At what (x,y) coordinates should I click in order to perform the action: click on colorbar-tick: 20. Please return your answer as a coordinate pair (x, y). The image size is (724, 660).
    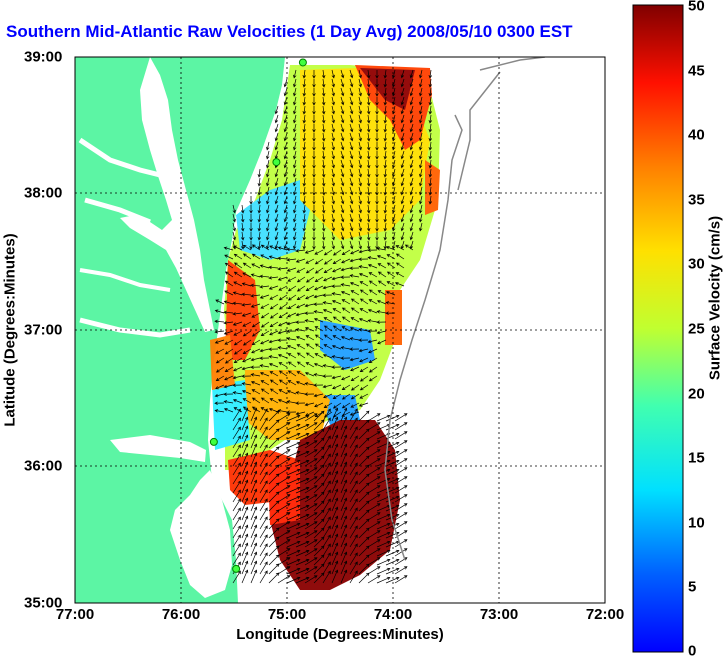
    Looking at the image, I should click on (696, 394).